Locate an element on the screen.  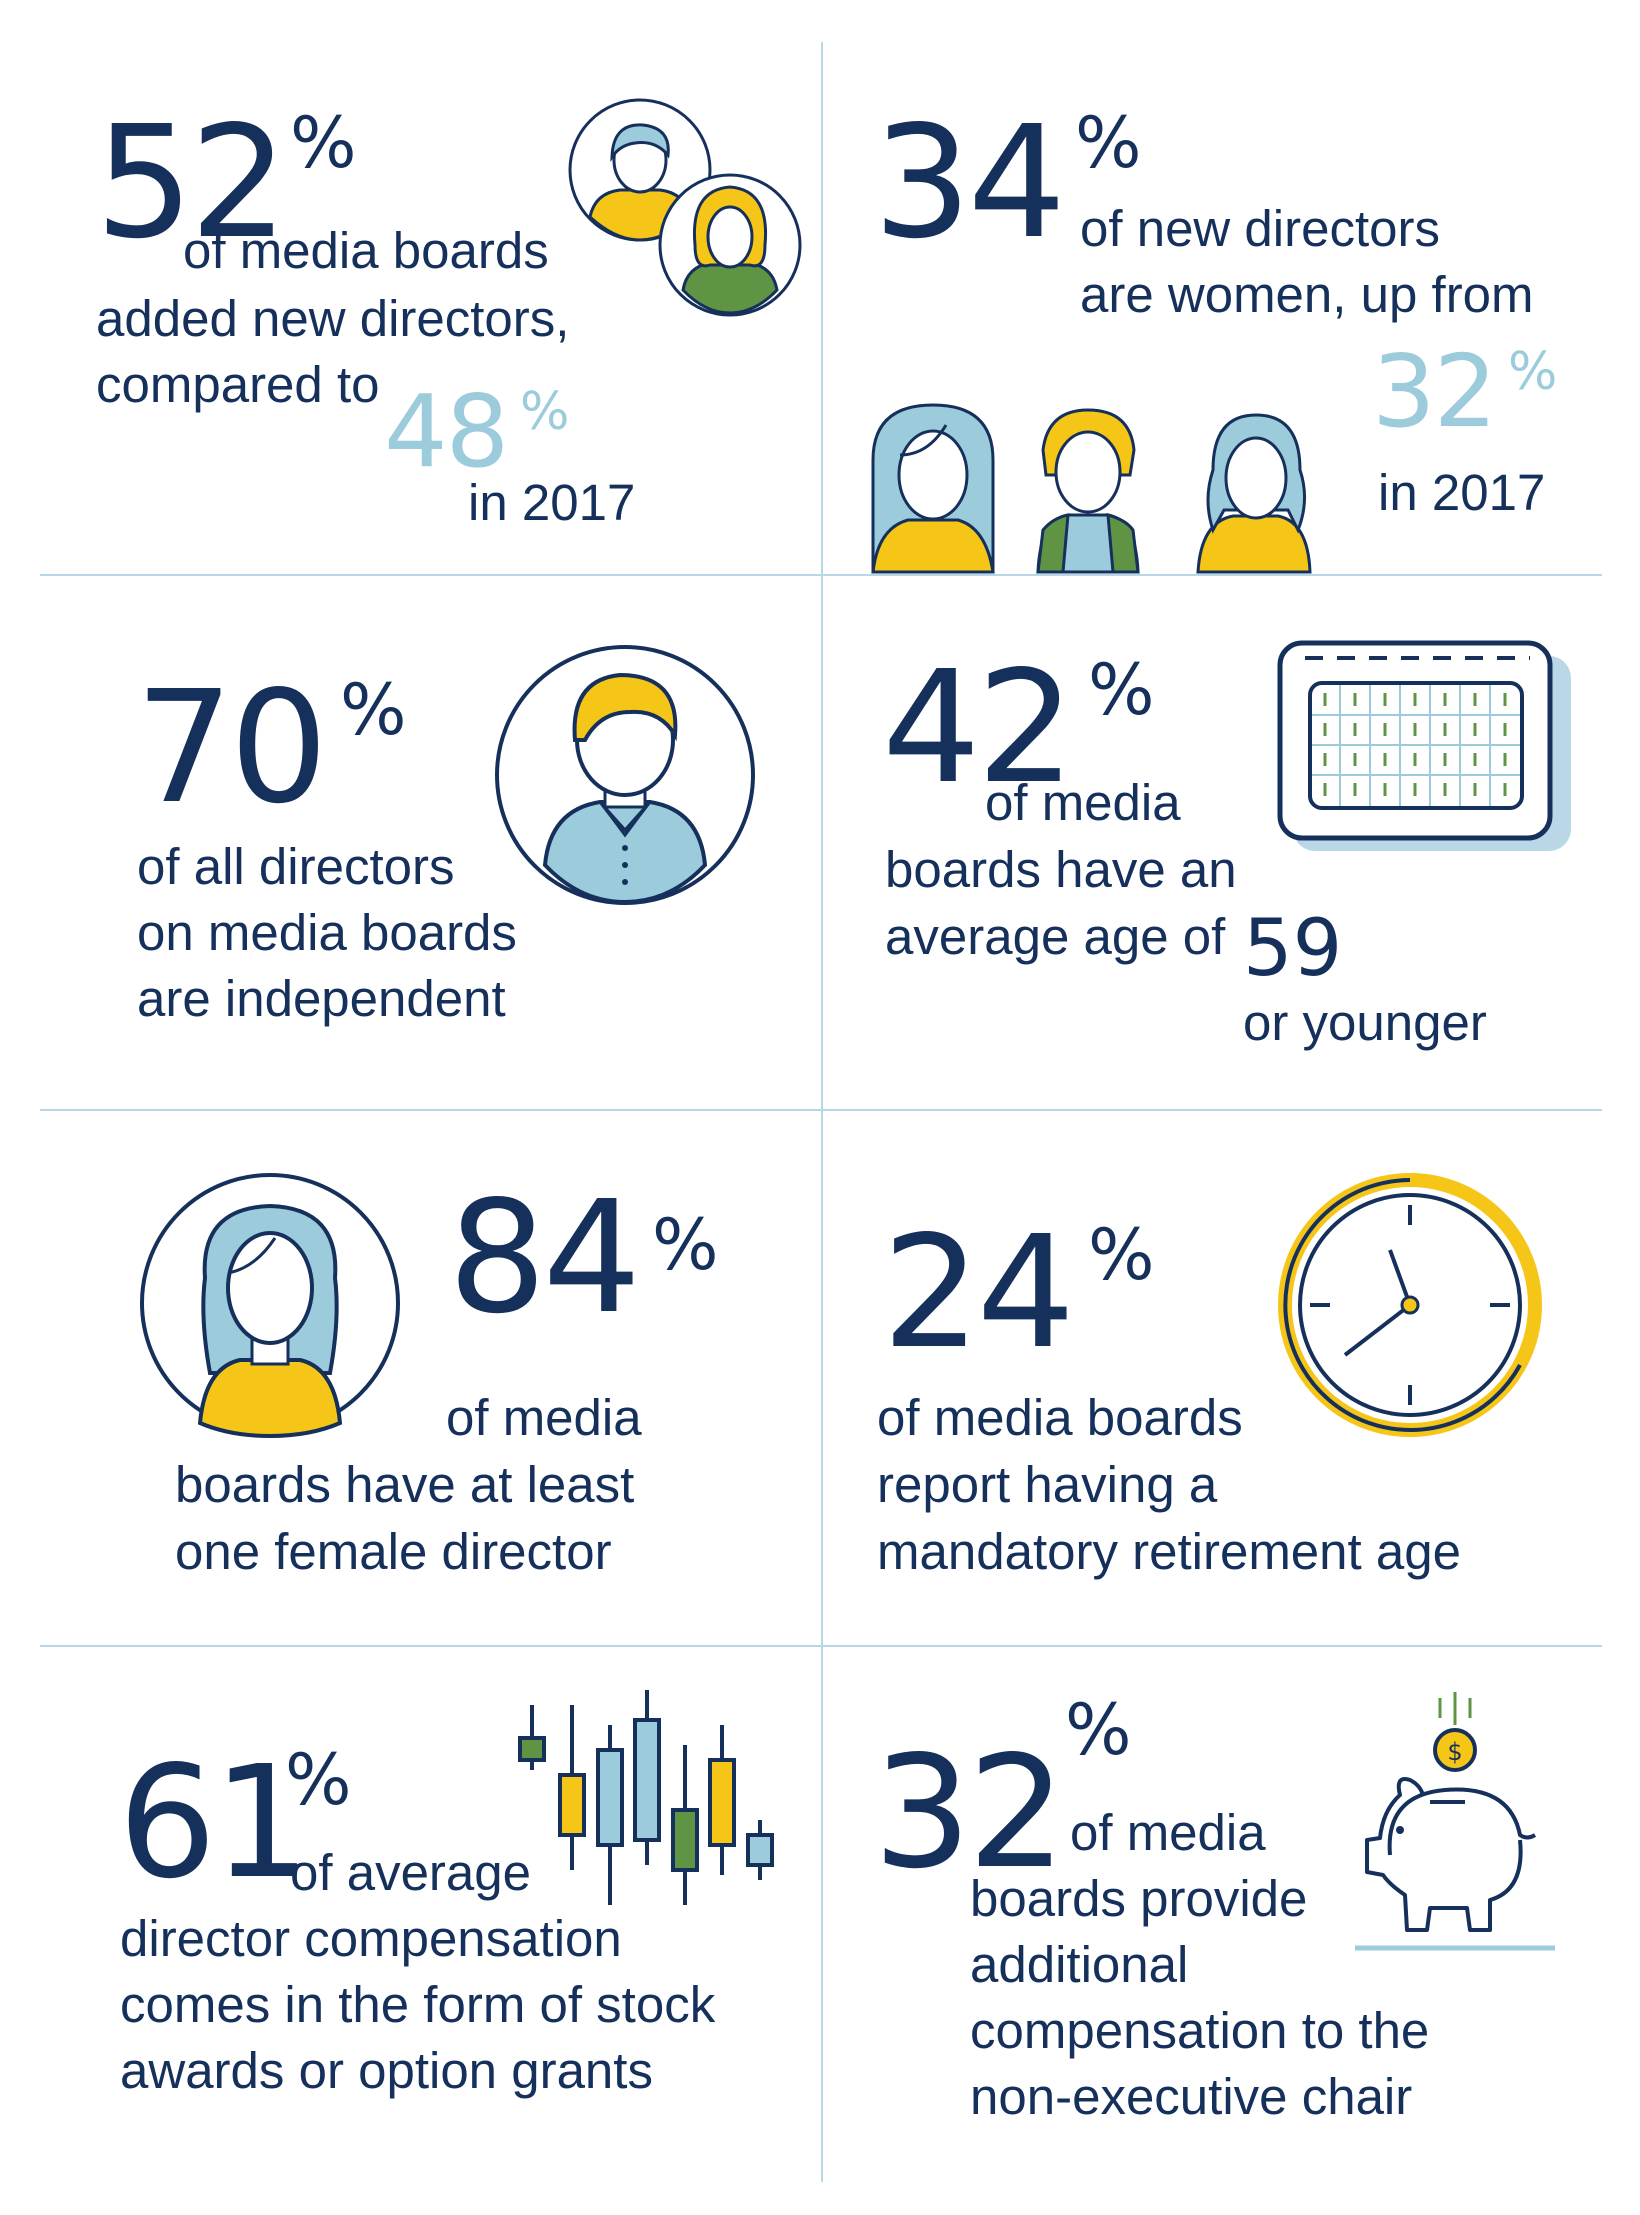
stat-value: 52 is located at coordinates (191, 182).